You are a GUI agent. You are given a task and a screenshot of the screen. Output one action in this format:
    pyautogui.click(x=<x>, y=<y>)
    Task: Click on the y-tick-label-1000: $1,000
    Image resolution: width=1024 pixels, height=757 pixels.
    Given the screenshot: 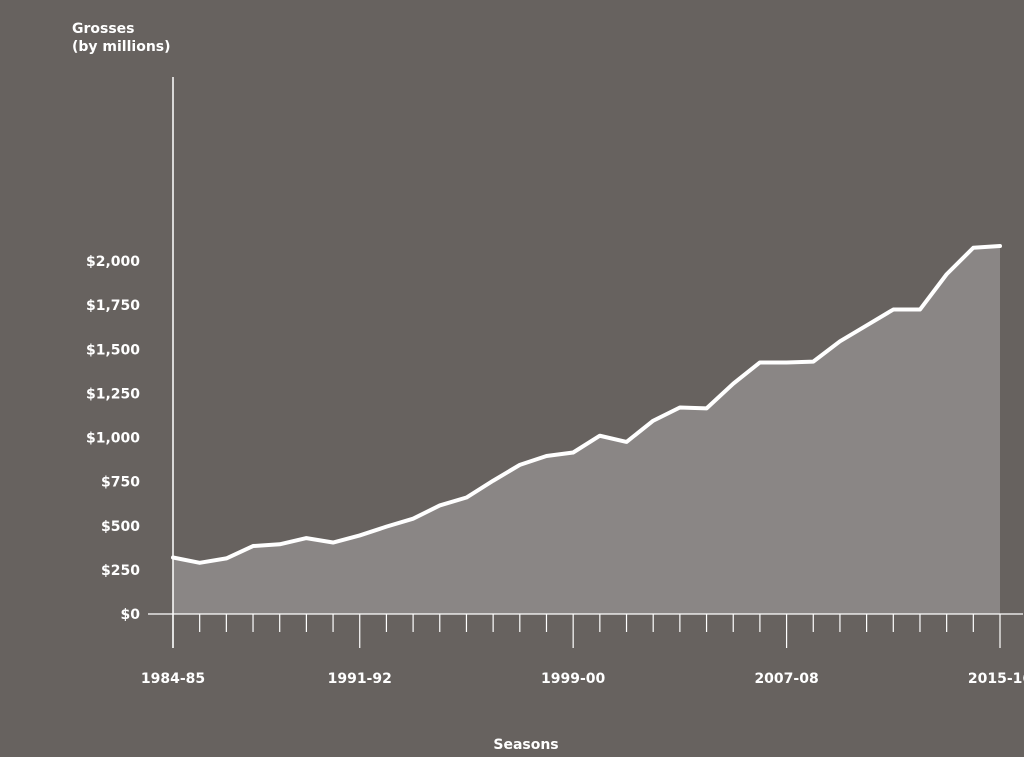 What is the action you would take?
    pyautogui.click(x=113, y=439)
    